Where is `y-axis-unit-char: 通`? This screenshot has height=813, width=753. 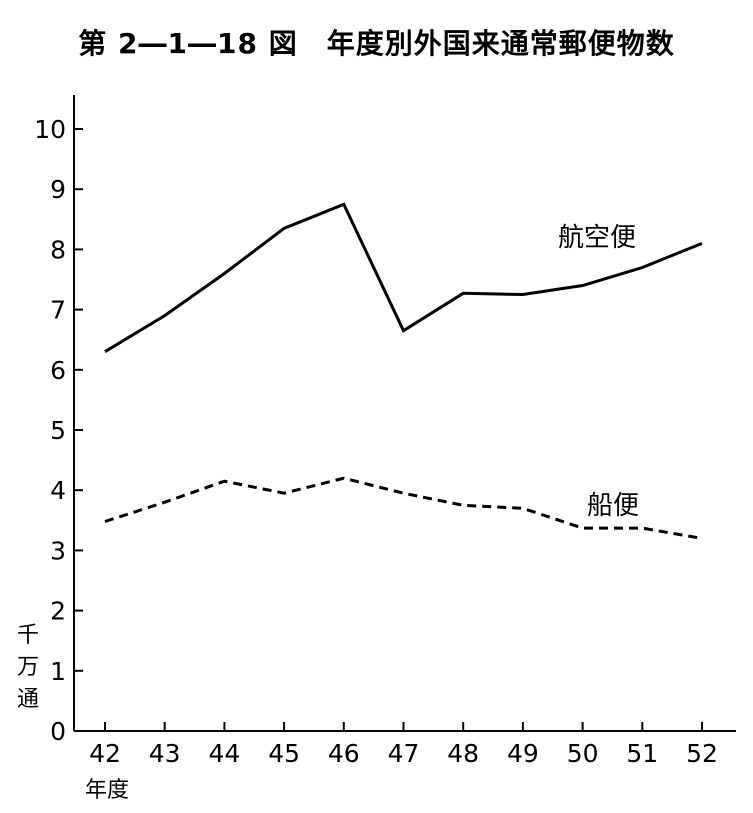 y-axis-unit-char: 通 is located at coordinates (28, 699).